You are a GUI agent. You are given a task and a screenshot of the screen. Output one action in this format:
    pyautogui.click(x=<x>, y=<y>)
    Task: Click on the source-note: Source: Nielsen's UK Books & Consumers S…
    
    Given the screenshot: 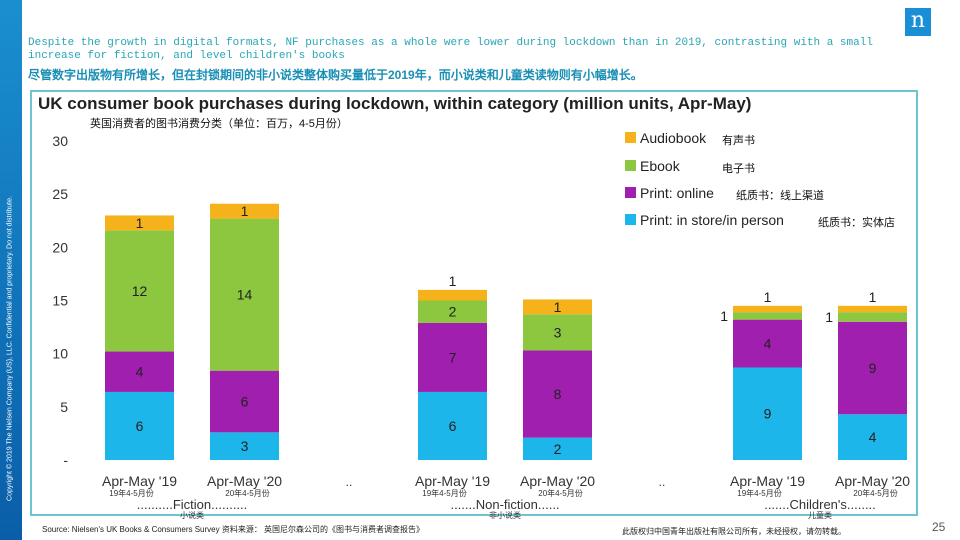 What is the action you would take?
    pyautogui.click(x=233, y=529)
    